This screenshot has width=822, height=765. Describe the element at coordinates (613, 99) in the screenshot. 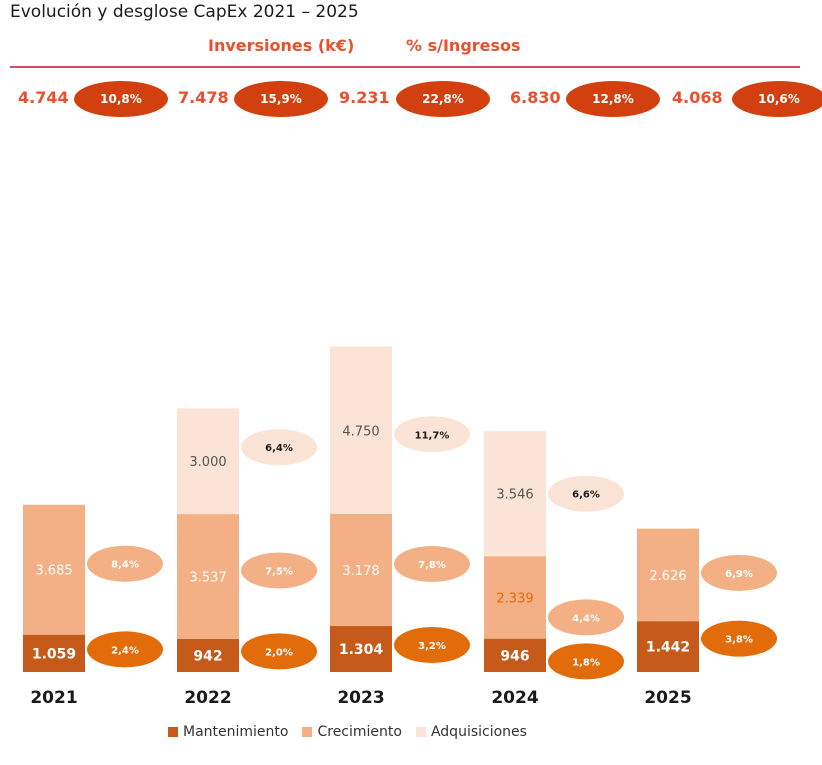

I see `total-pct-2024: 12,8%` at that location.